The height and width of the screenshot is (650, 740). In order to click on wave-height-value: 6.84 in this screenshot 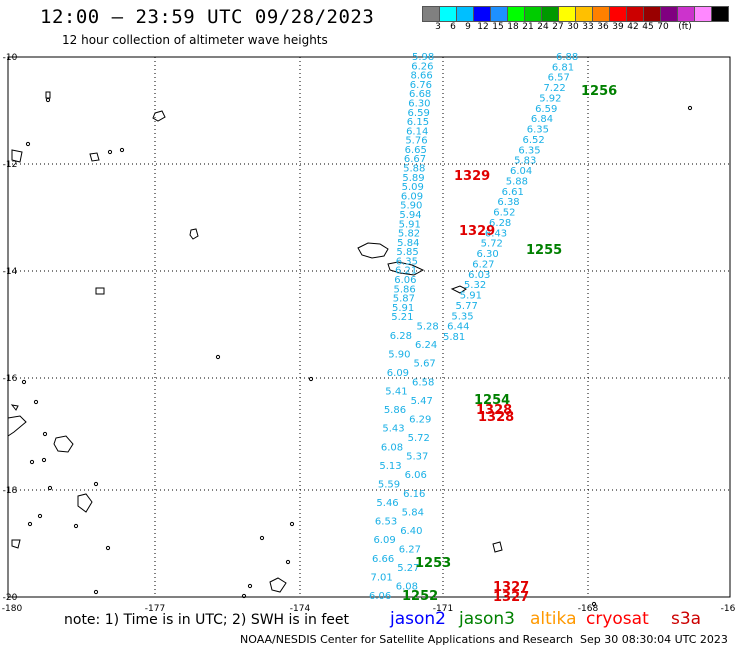, I will do `click(542, 119)`.